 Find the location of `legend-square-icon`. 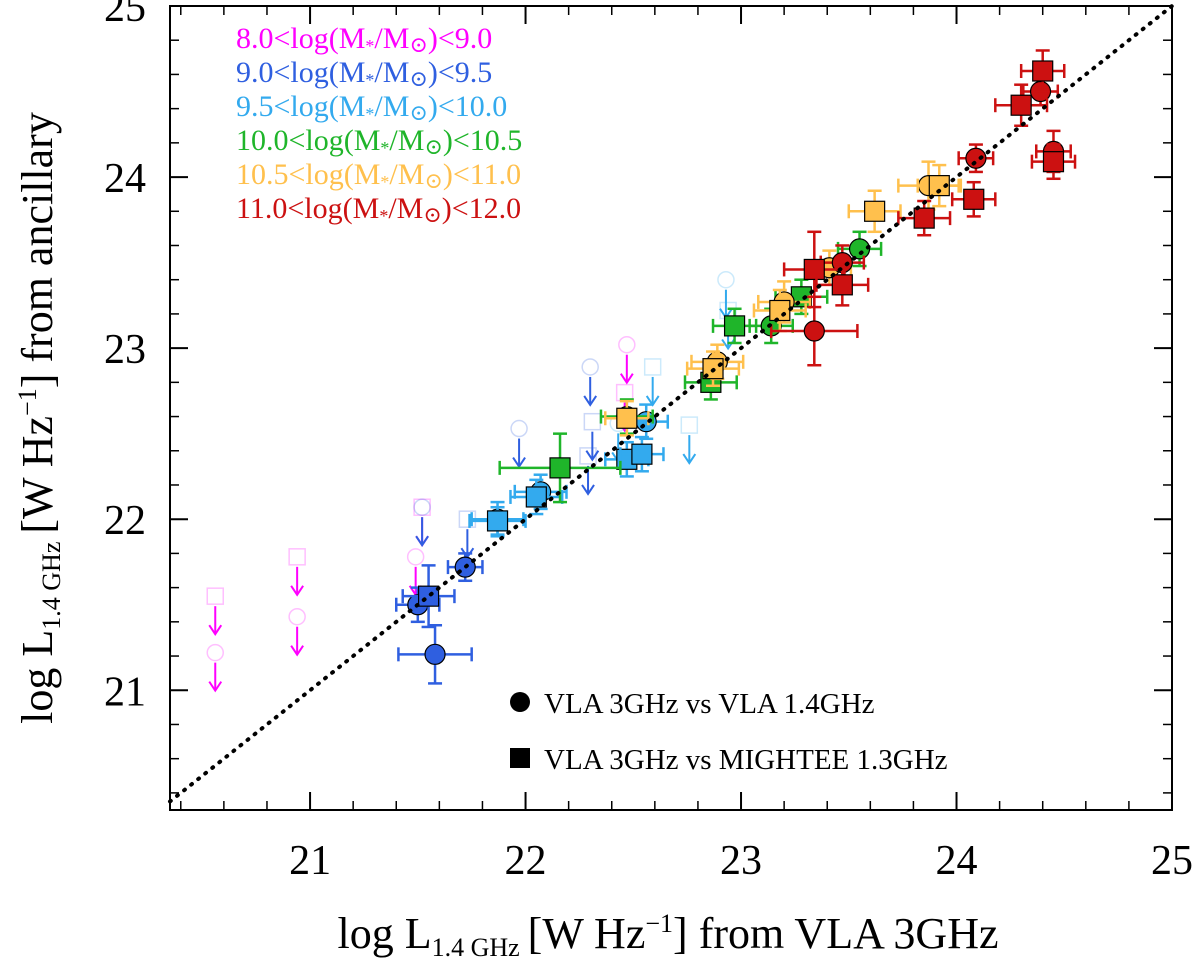

legend-square-icon is located at coordinates (520, 758).